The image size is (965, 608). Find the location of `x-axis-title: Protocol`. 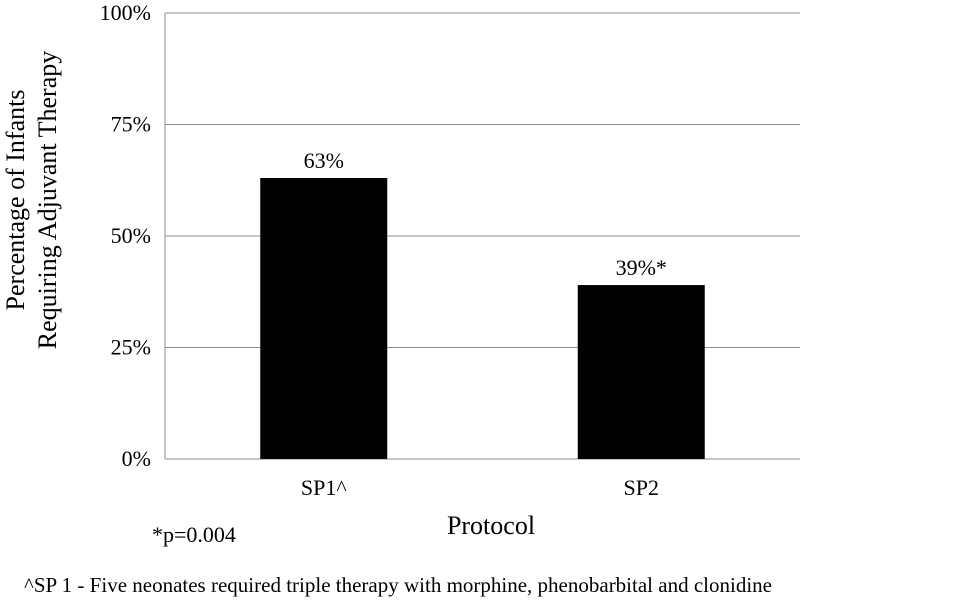

x-axis-title: Protocol is located at coordinates (491, 525).